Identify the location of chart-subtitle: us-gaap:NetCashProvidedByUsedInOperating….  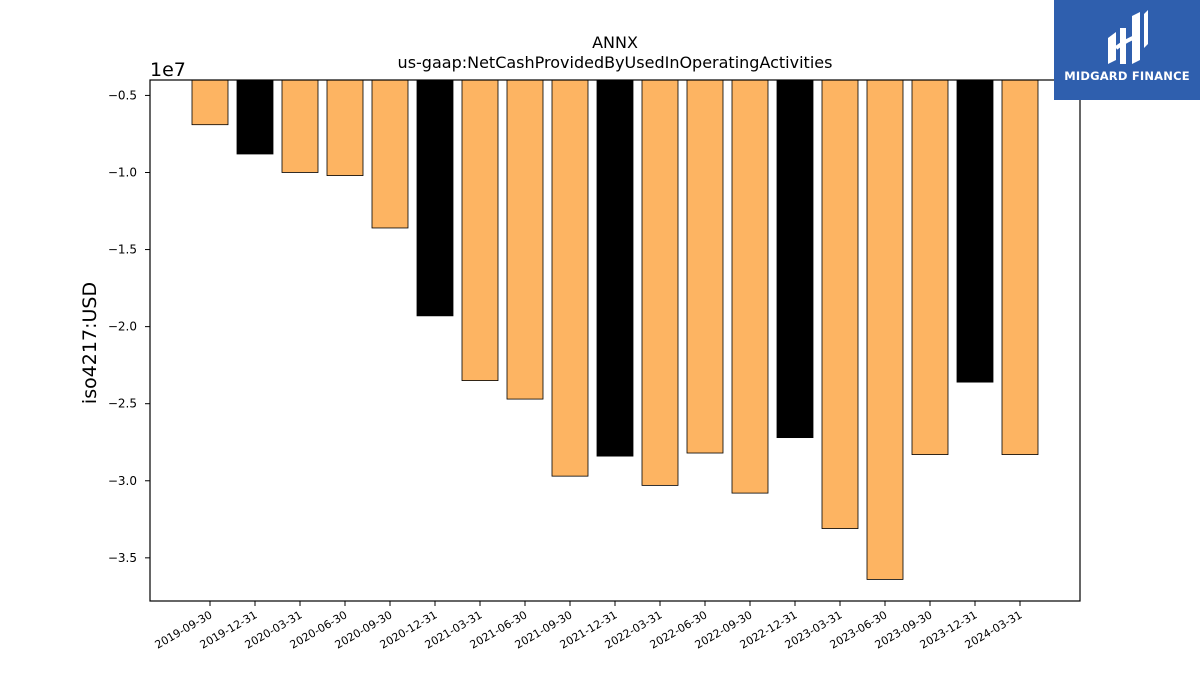
(615, 62).